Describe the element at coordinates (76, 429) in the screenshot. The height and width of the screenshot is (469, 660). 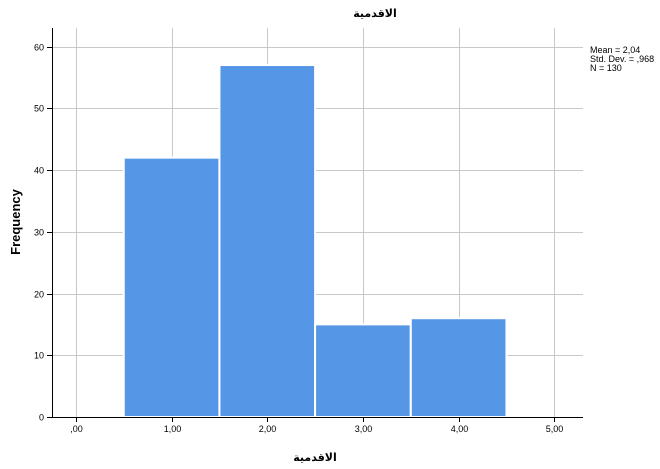
I see `x-tick-label-0: ,00` at that location.